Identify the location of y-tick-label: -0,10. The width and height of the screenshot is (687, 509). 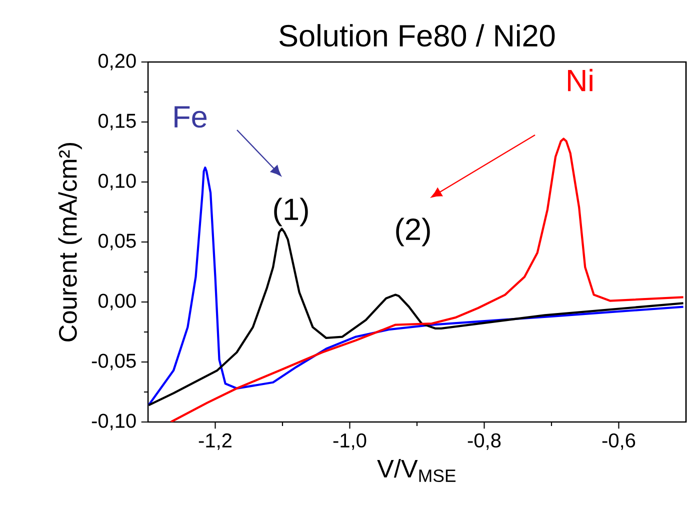
(114, 422).